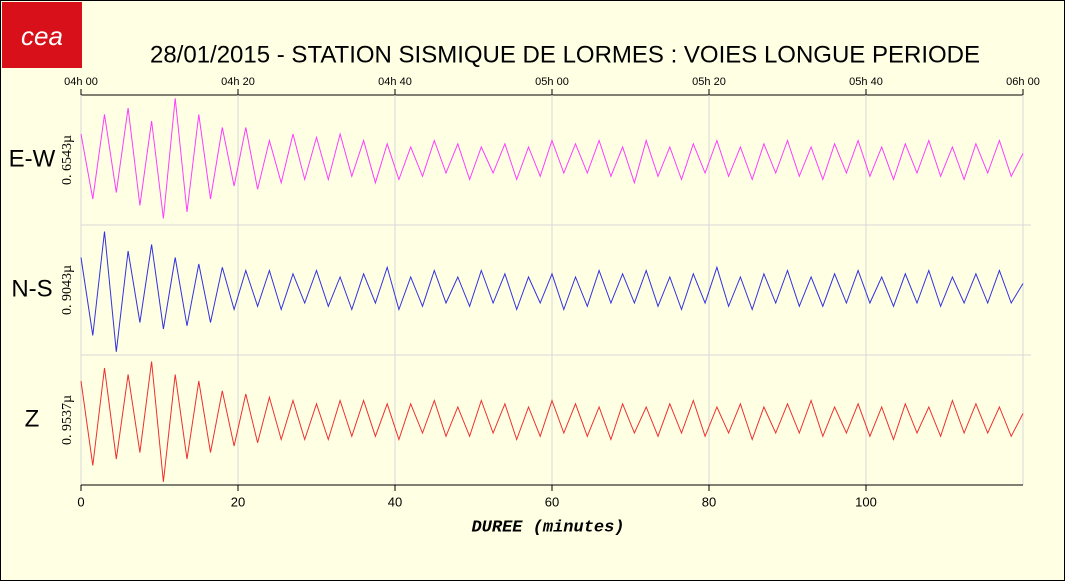  I want to click on top-tick-label: 04h 00, so click(81, 82).